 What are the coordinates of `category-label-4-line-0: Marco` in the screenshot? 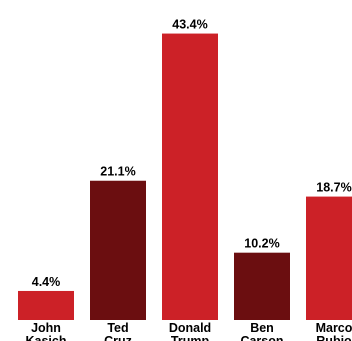 It's located at (334, 328).